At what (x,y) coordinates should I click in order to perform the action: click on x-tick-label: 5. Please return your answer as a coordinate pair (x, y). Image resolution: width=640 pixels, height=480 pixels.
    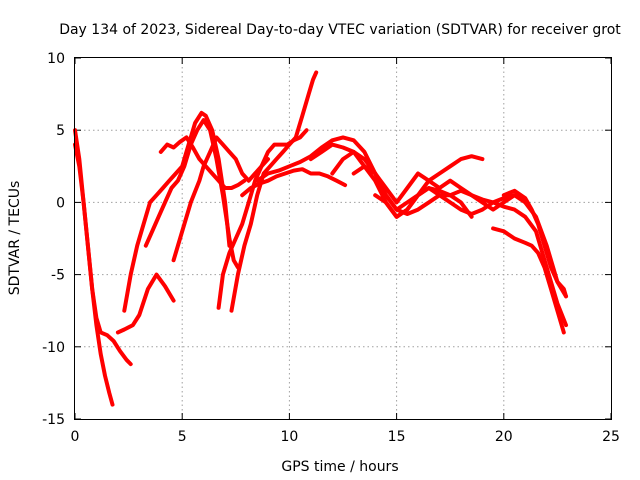
    Looking at the image, I should click on (182, 437).